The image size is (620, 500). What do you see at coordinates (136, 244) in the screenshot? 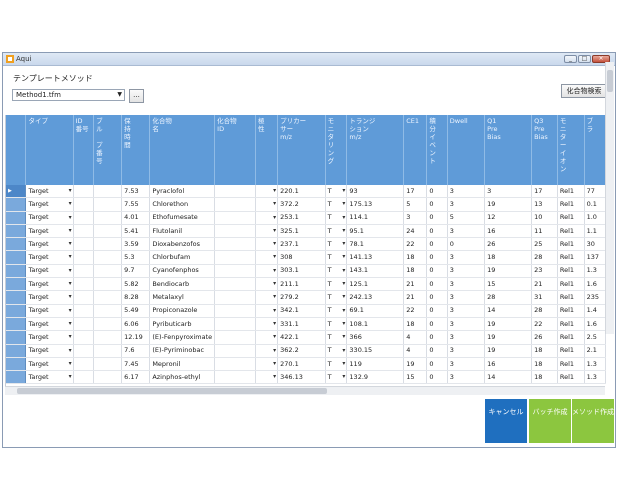
I see `table-cell: 3.59` at bounding box center [136, 244].